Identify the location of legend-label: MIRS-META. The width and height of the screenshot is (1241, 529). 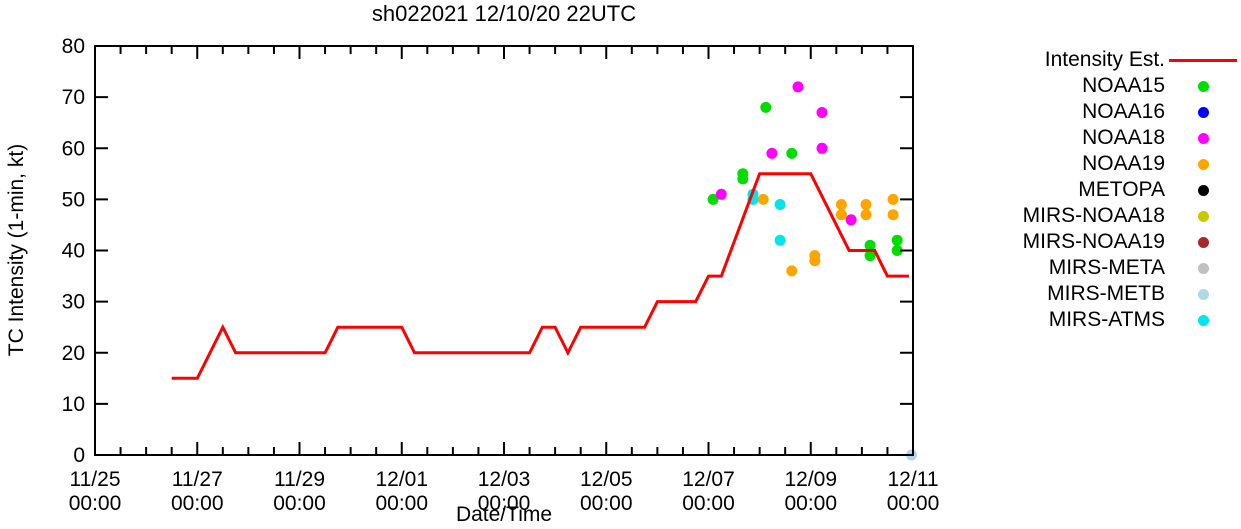
(1106, 267).